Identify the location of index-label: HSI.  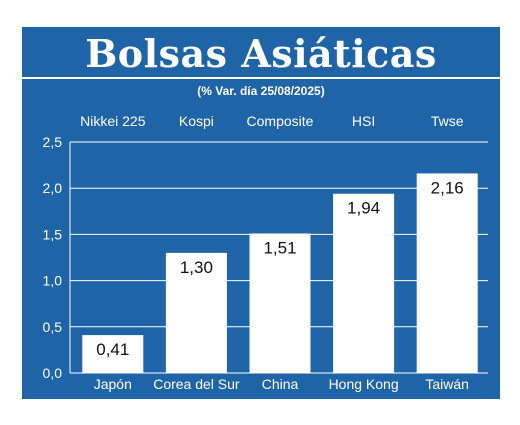
(363, 121).